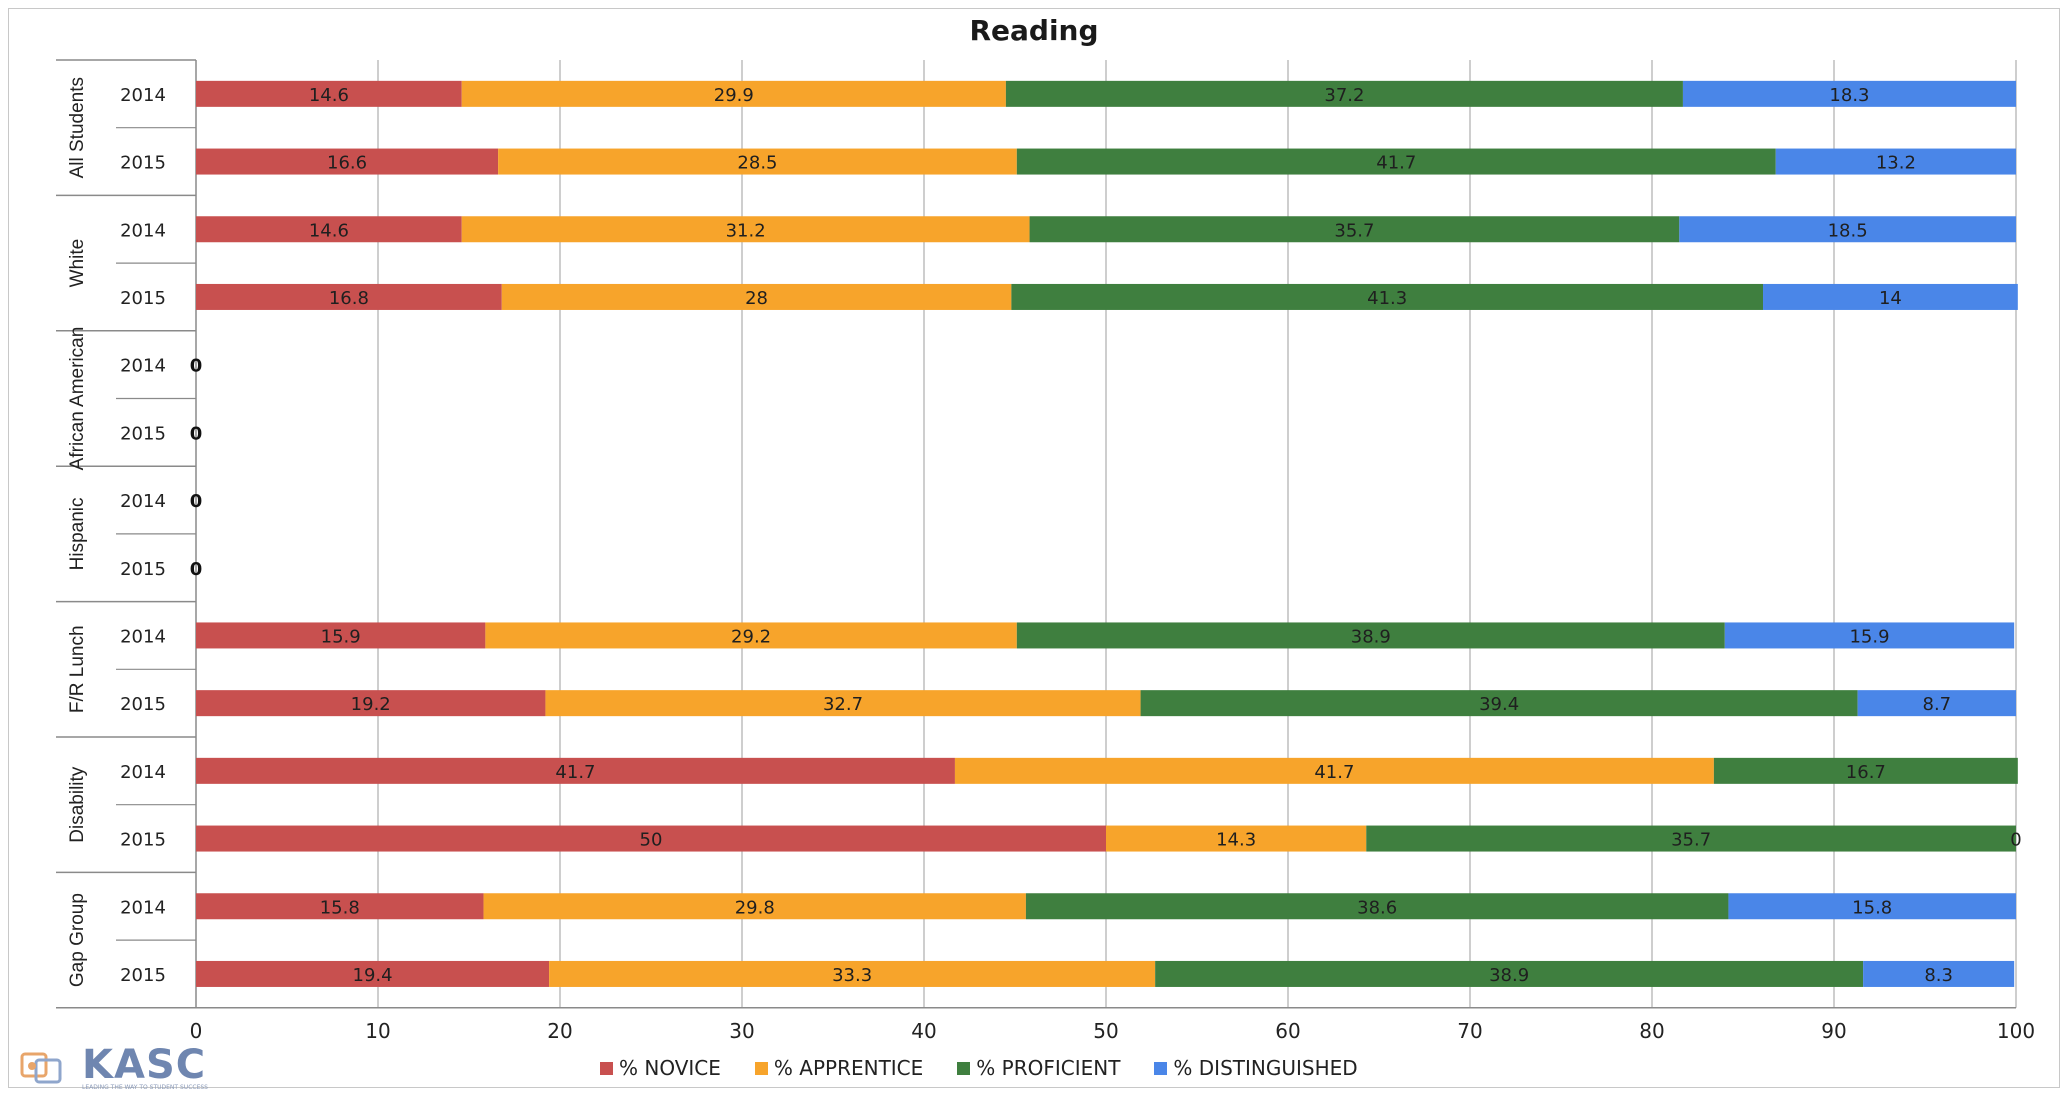 The width and height of the screenshot is (2068, 1094). I want to click on data-label: 28, so click(756, 298).